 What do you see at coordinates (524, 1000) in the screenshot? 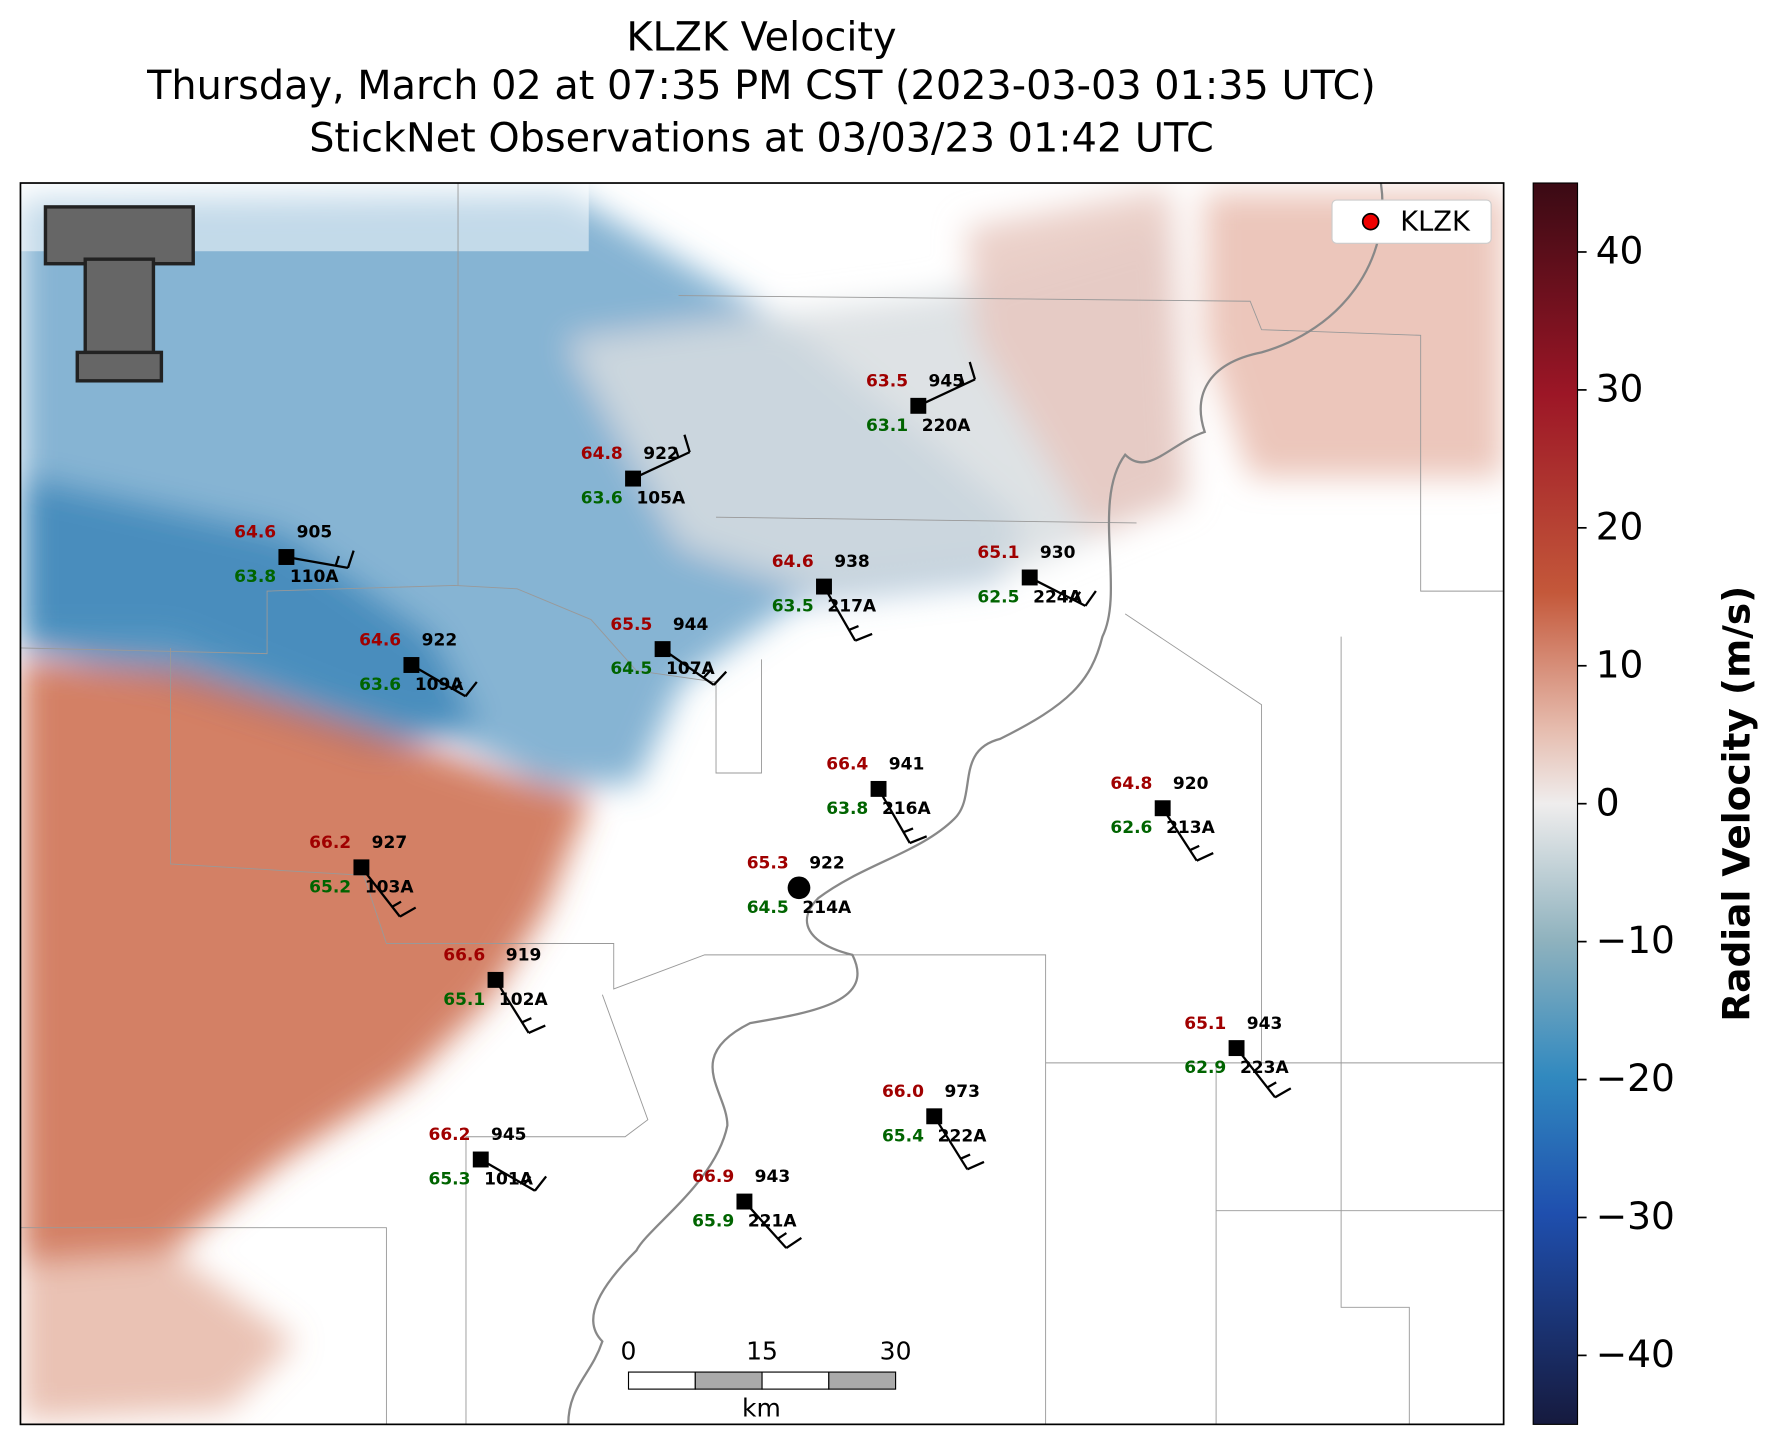
I see `station-id: 102A` at bounding box center [524, 1000].